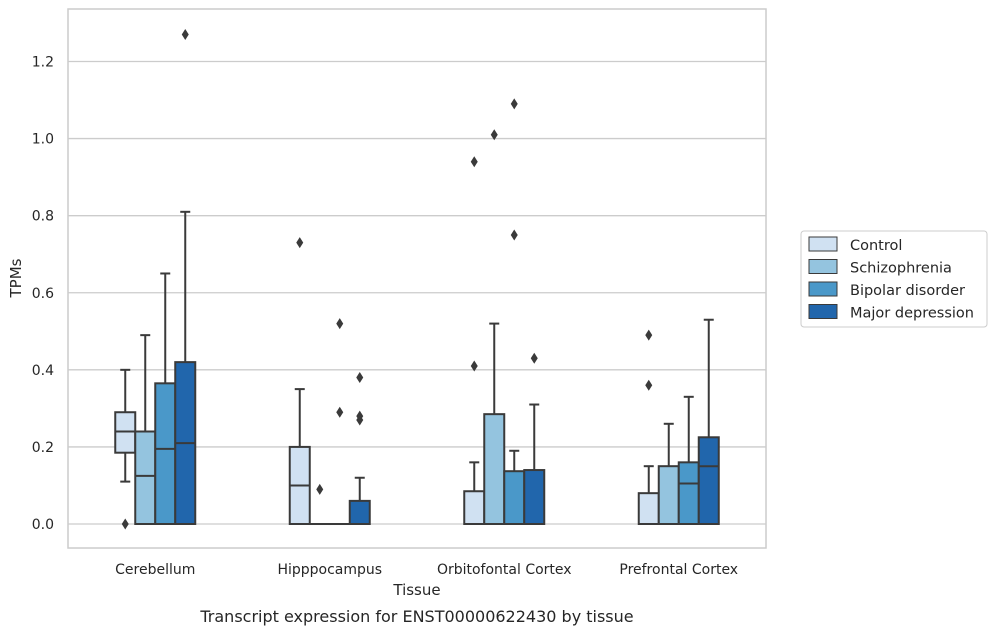  What do you see at coordinates (504, 570) in the screenshot?
I see `x-tick-label: Orbitofontal Cortex` at bounding box center [504, 570].